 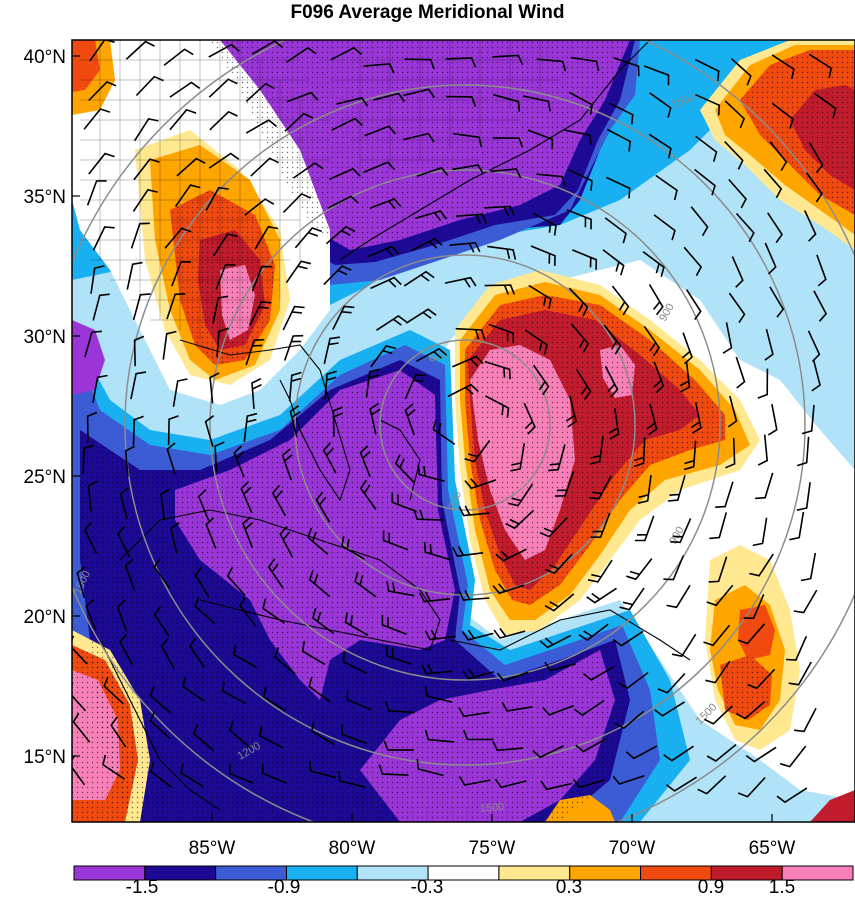 What do you see at coordinates (222, 277) in the screenshot?
I see `stipple-west` at bounding box center [222, 277].